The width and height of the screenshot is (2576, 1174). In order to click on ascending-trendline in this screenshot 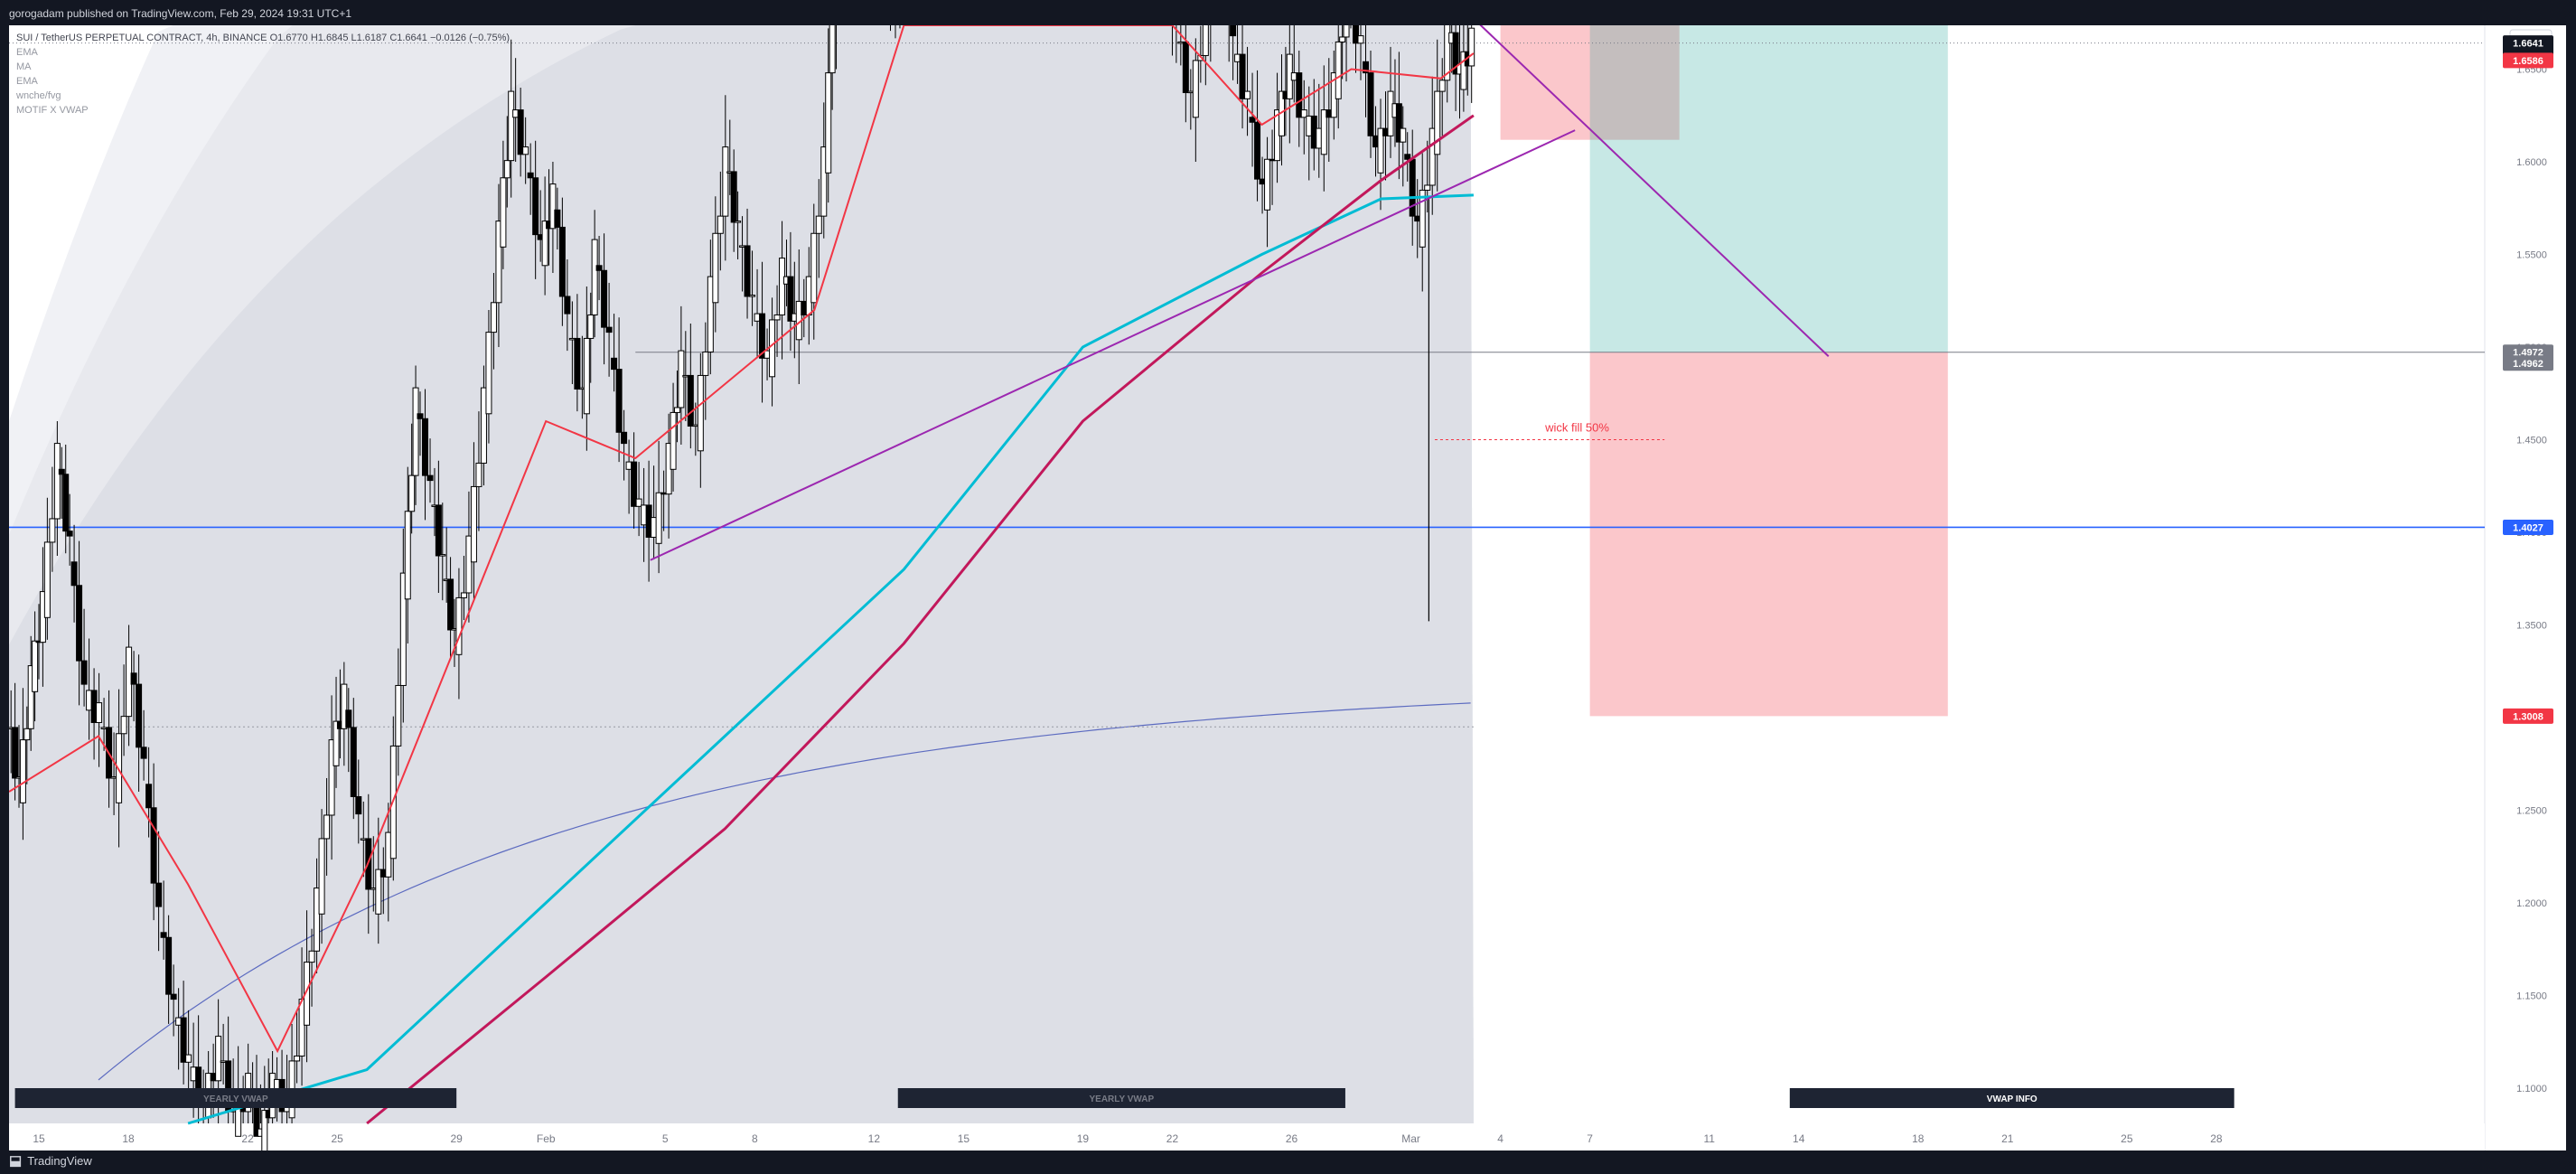, I will do `click(1113, 345)`.